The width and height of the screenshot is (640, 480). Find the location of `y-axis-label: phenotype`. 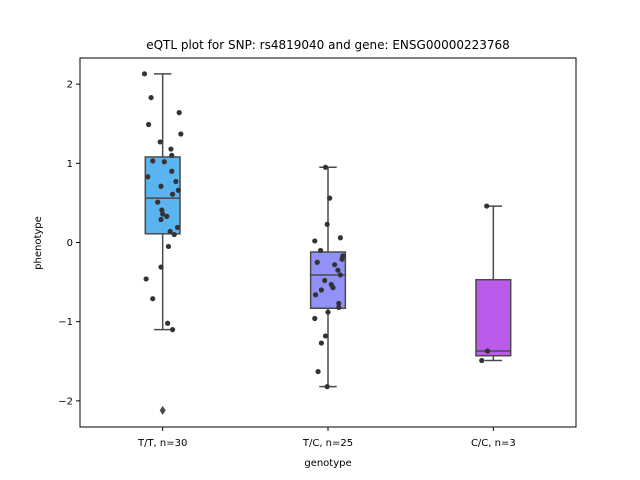

y-axis-label: phenotype is located at coordinates (38, 243).